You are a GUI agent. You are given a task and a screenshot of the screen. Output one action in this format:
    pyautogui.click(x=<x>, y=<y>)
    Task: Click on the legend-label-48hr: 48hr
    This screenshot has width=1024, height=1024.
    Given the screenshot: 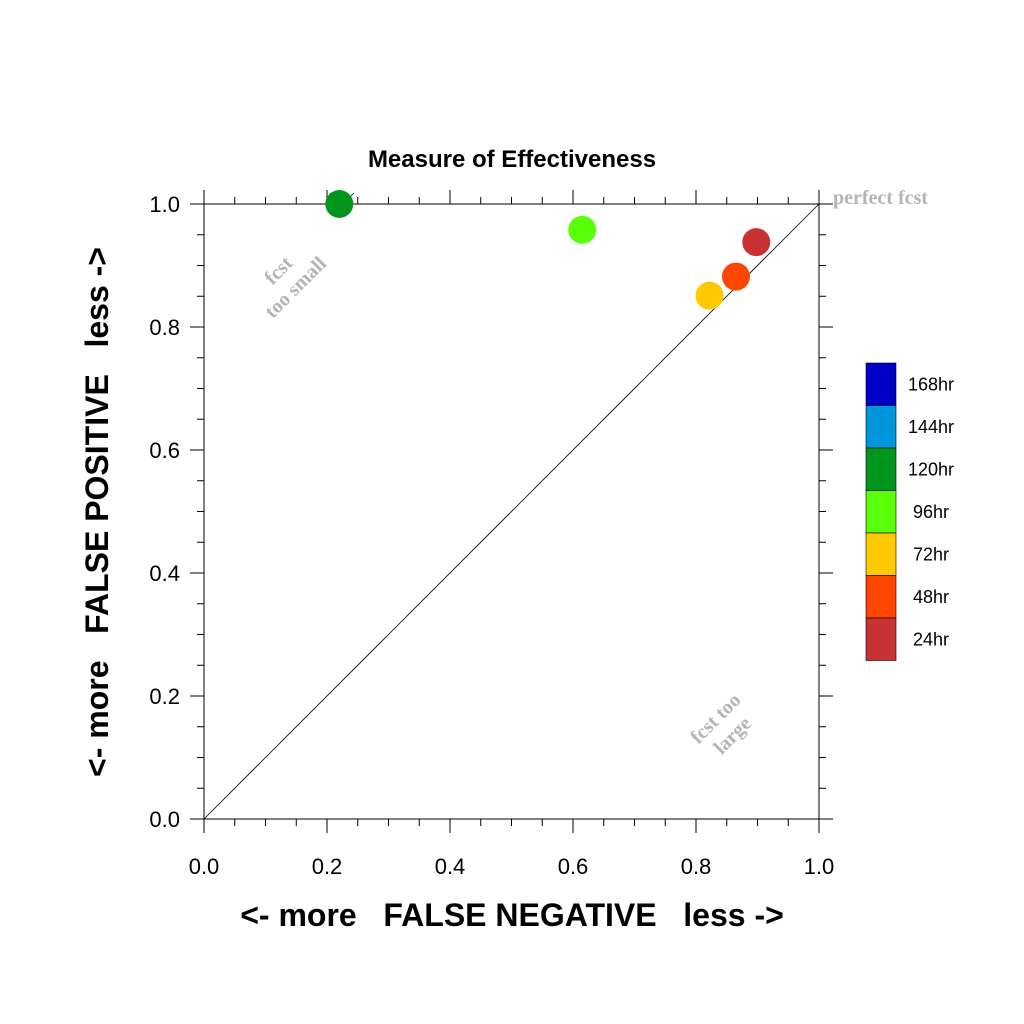 What is the action you would take?
    pyautogui.click(x=931, y=597)
    